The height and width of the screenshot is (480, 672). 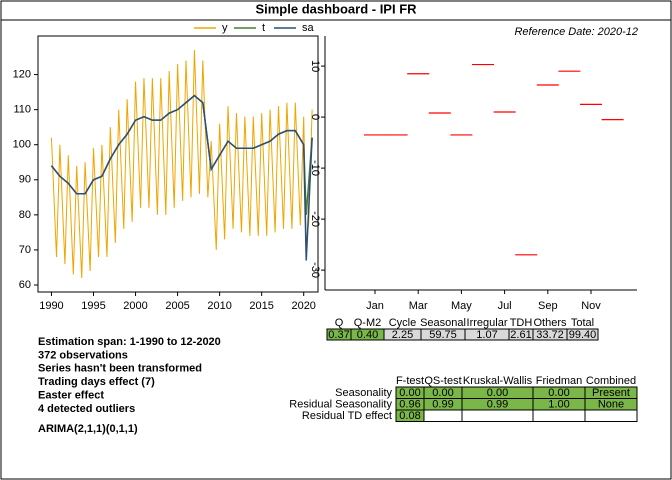 I want to click on quality-header: Others, so click(x=550, y=323).